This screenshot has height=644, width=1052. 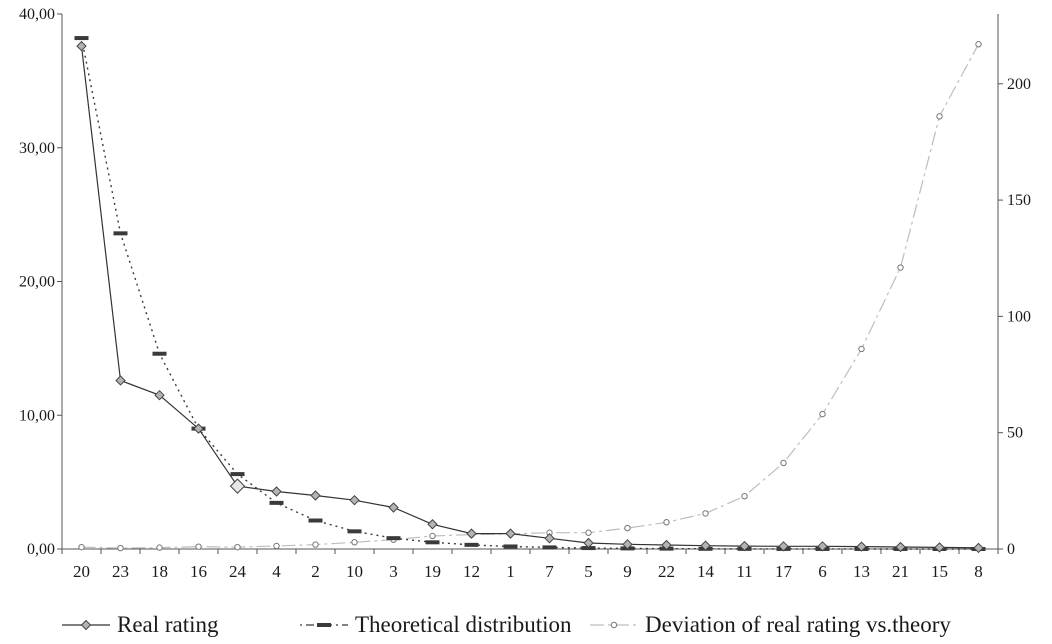 What do you see at coordinates (198, 571) in the screenshot?
I see `x-tick-label: 16` at bounding box center [198, 571].